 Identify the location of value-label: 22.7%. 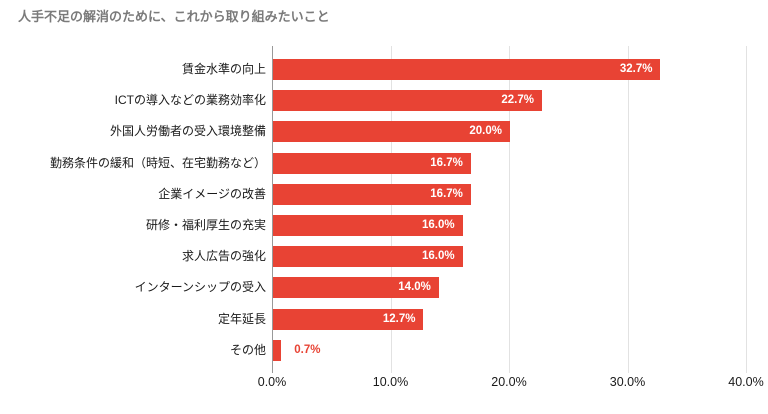
(517, 100).